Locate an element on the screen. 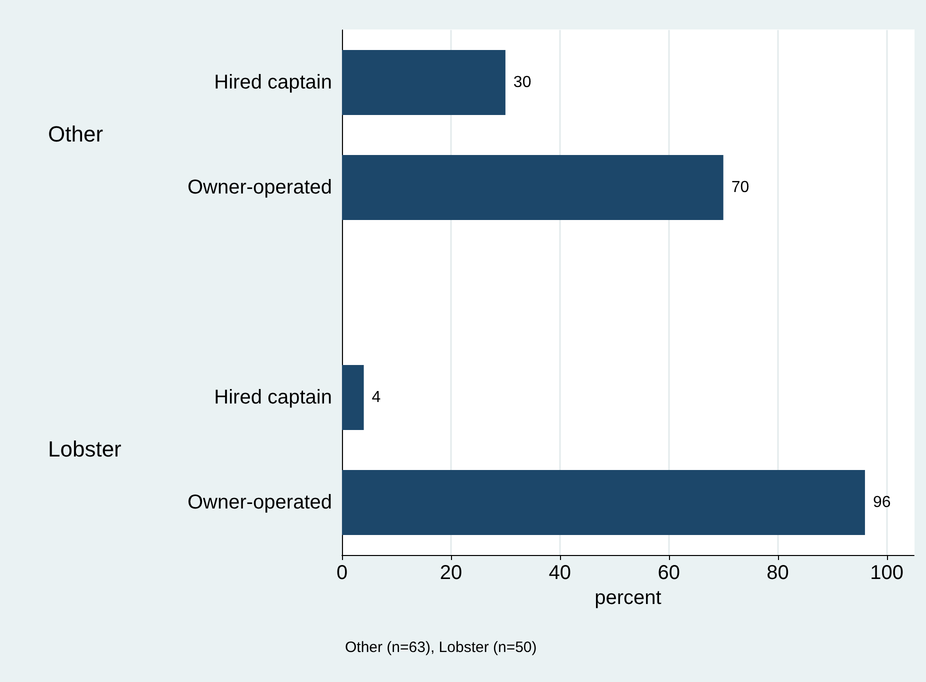  data-label: 96 is located at coordinates (881, 502).